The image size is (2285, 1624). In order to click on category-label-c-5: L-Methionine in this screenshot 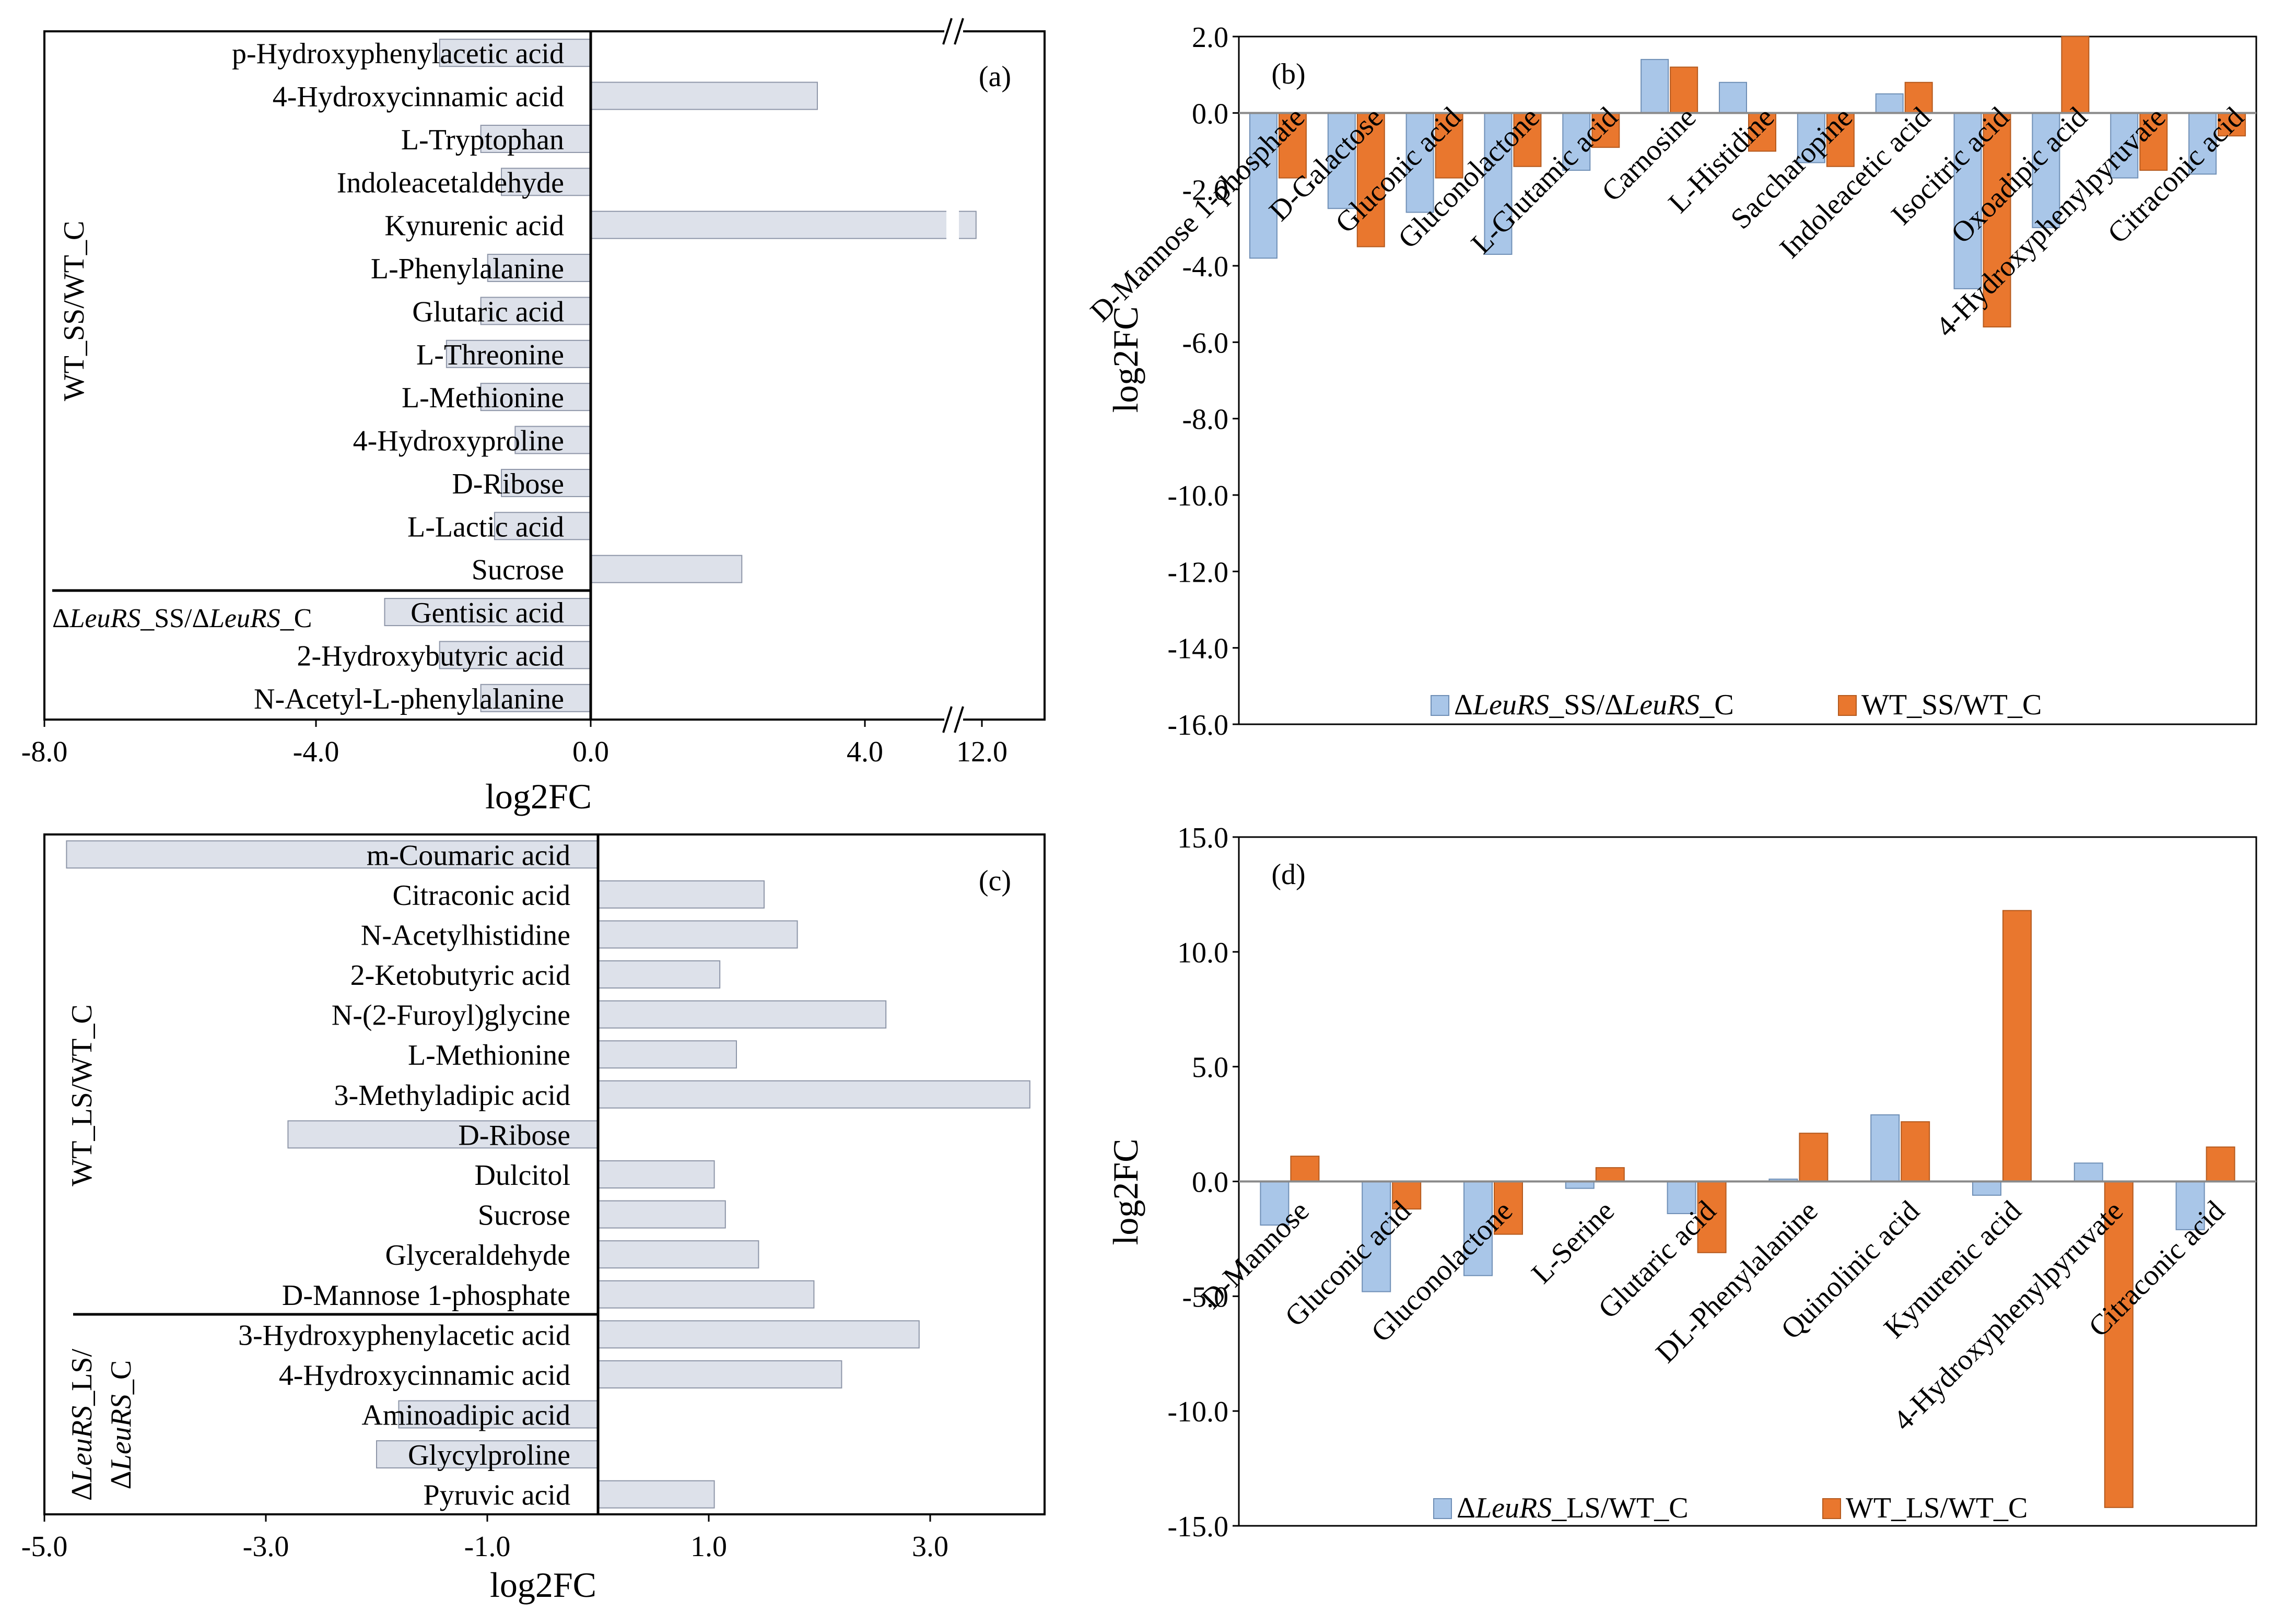, I will do `click(489, 1055)`.